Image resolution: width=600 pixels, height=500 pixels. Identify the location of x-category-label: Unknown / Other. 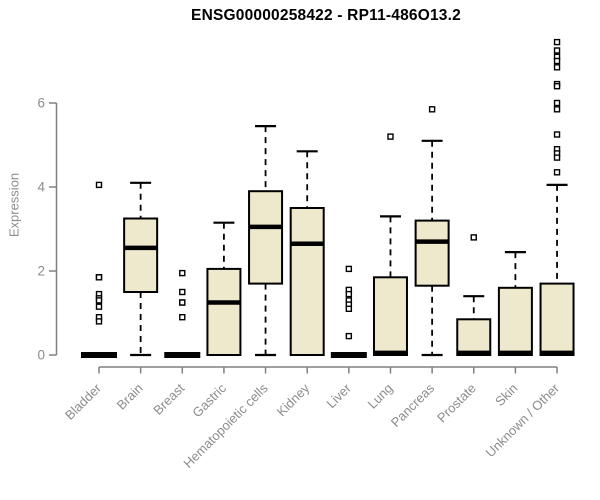
(523, 420).